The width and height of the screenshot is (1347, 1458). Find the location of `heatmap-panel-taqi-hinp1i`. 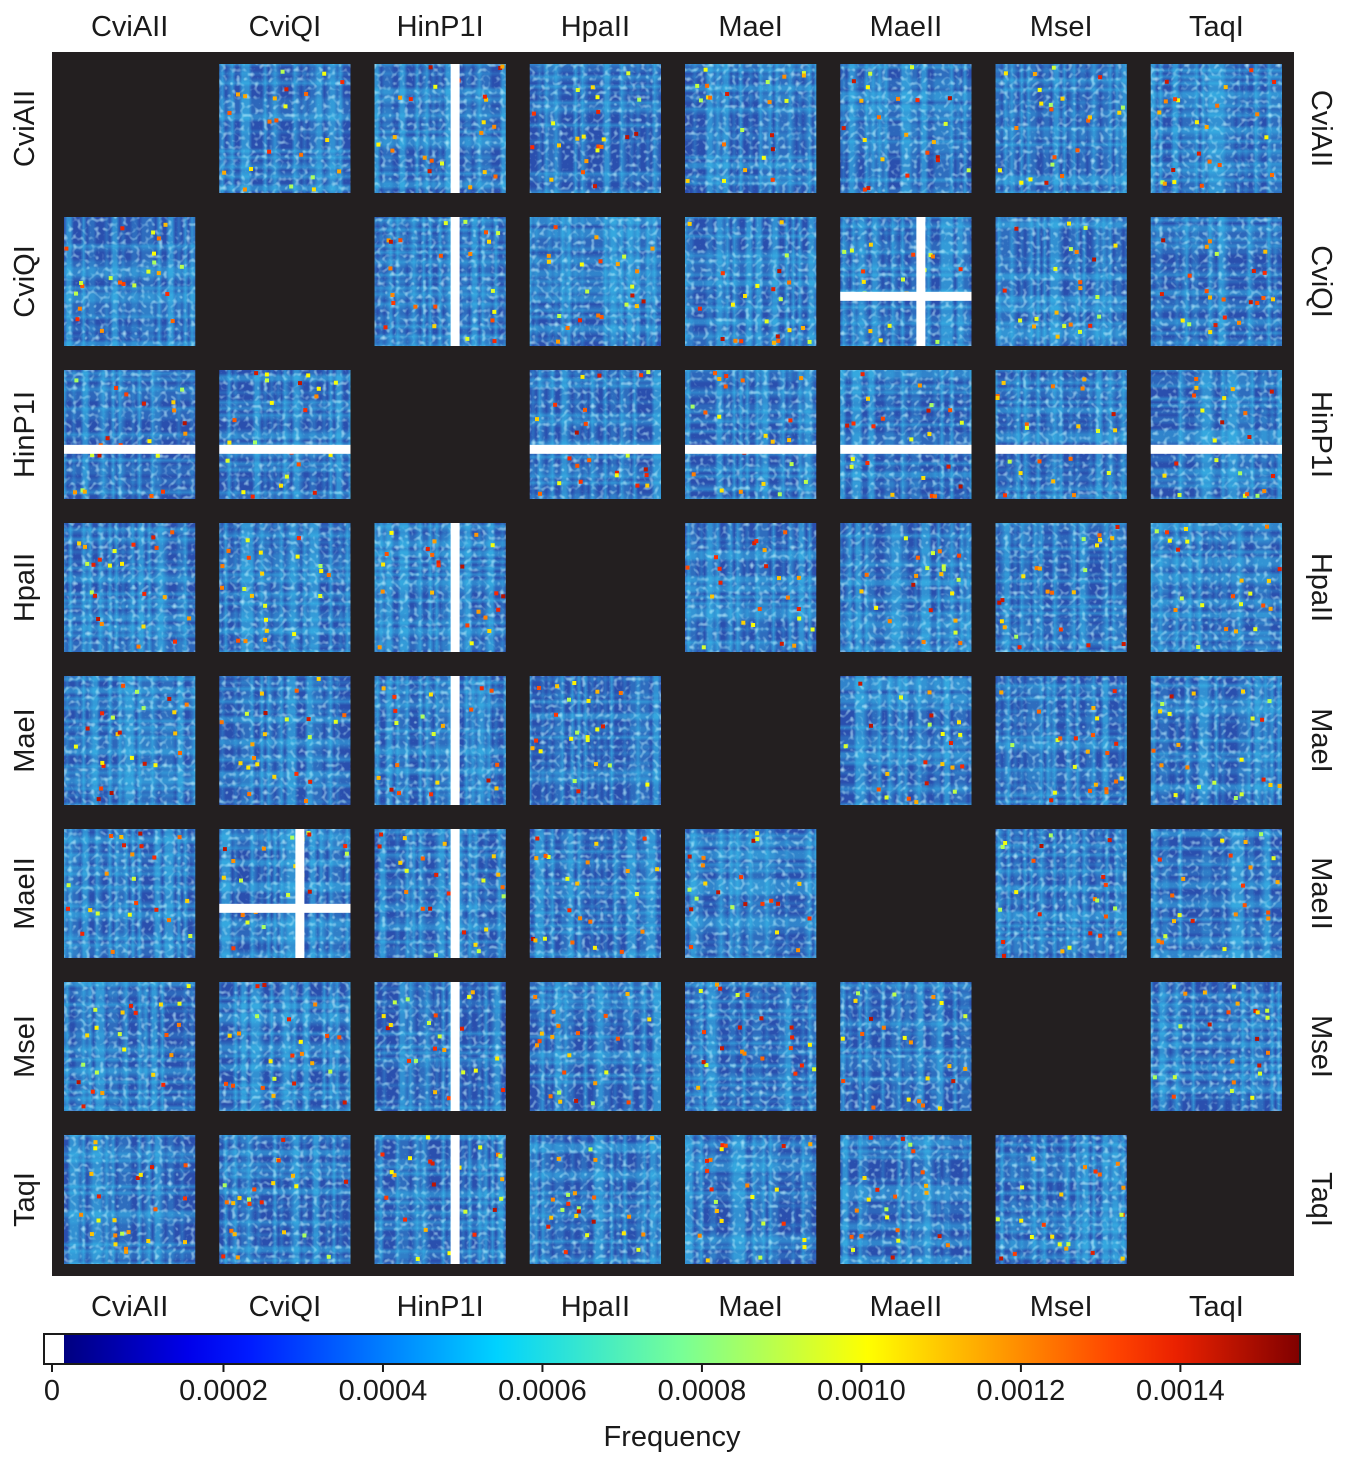

heatmap-panel-taqi-hinp1i is located at coordinates (440, 1199).